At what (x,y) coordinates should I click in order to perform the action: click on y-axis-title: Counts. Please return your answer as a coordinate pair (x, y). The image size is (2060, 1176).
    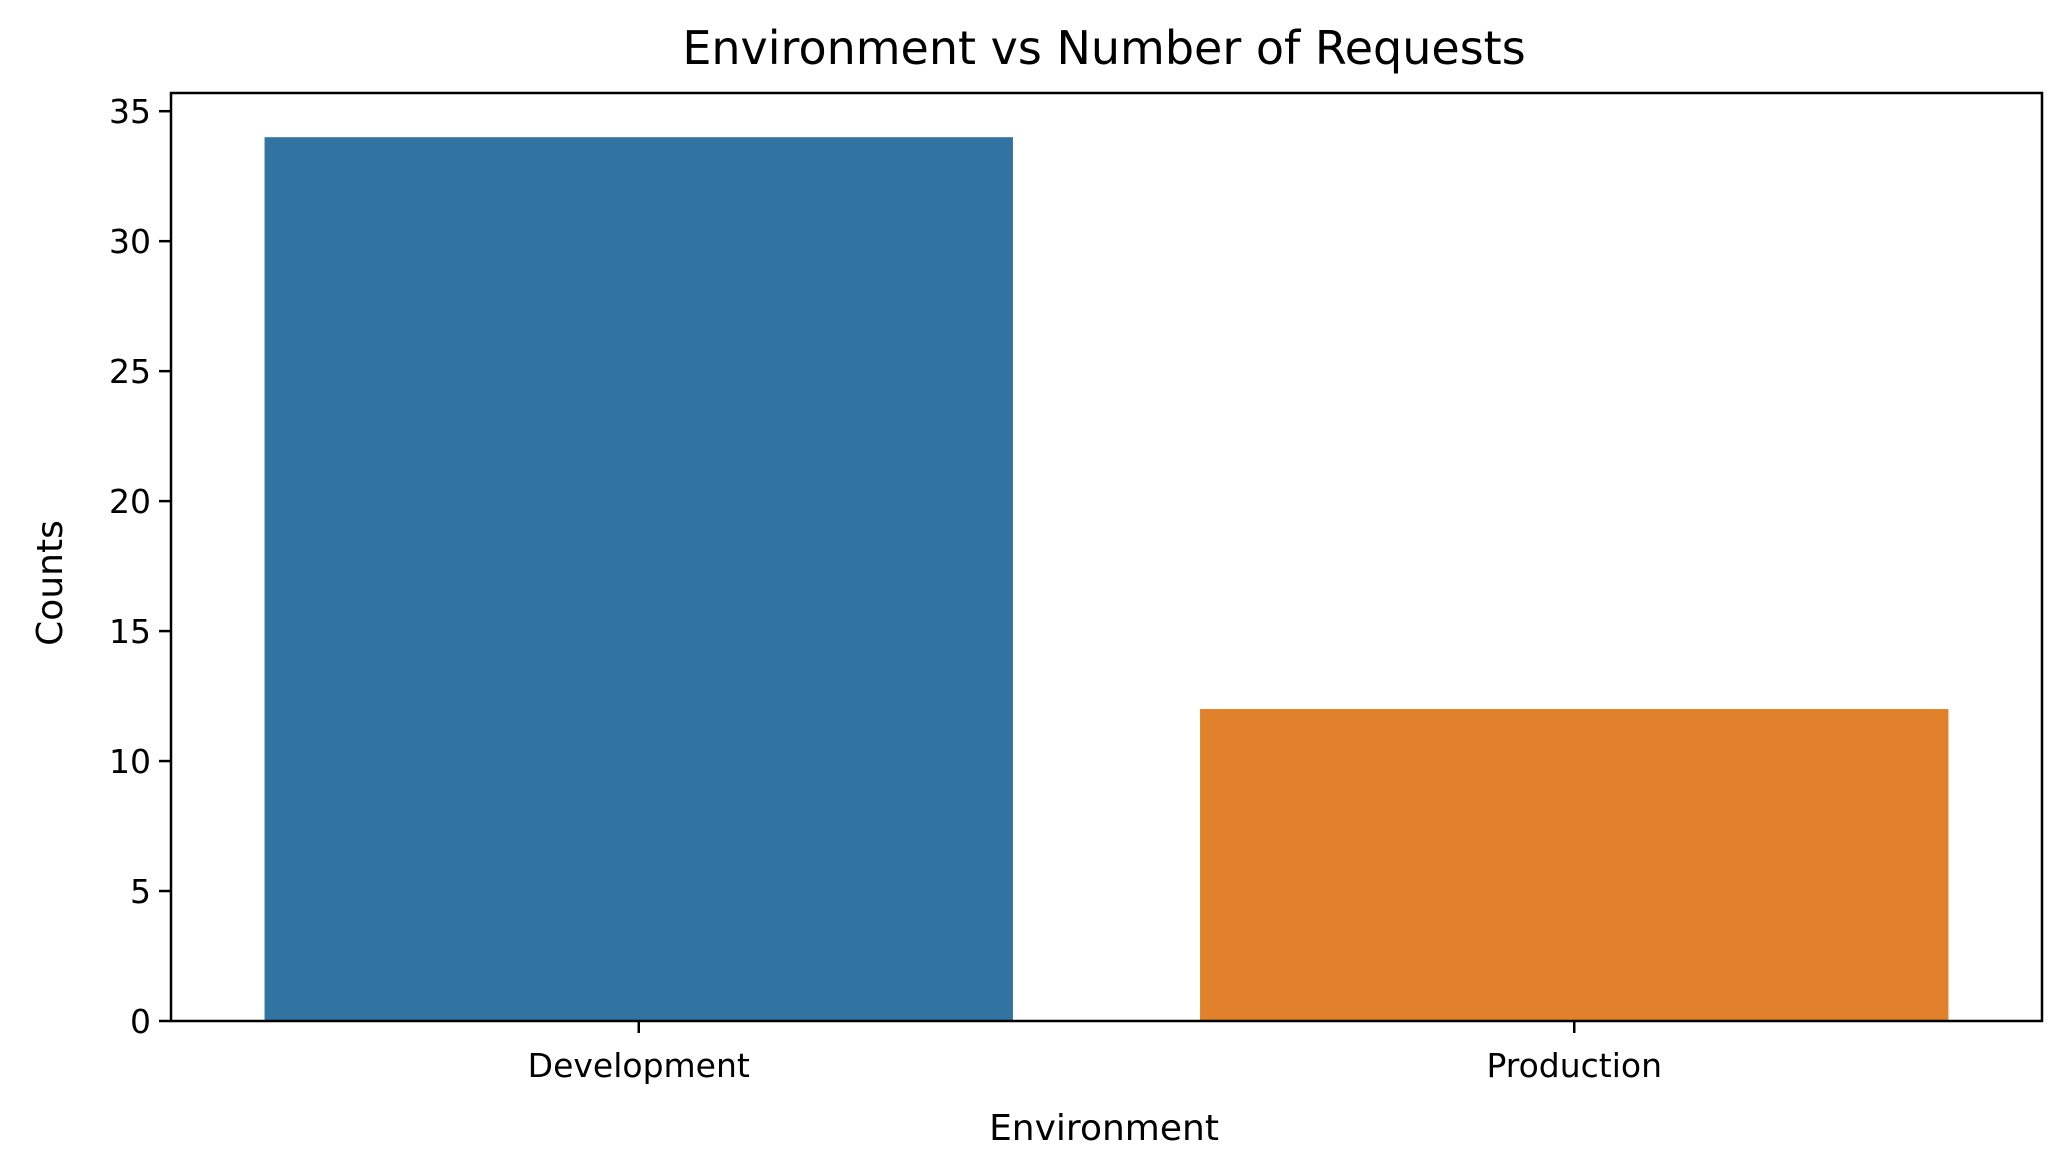
    Looking at the image, I should click on (50, 583).